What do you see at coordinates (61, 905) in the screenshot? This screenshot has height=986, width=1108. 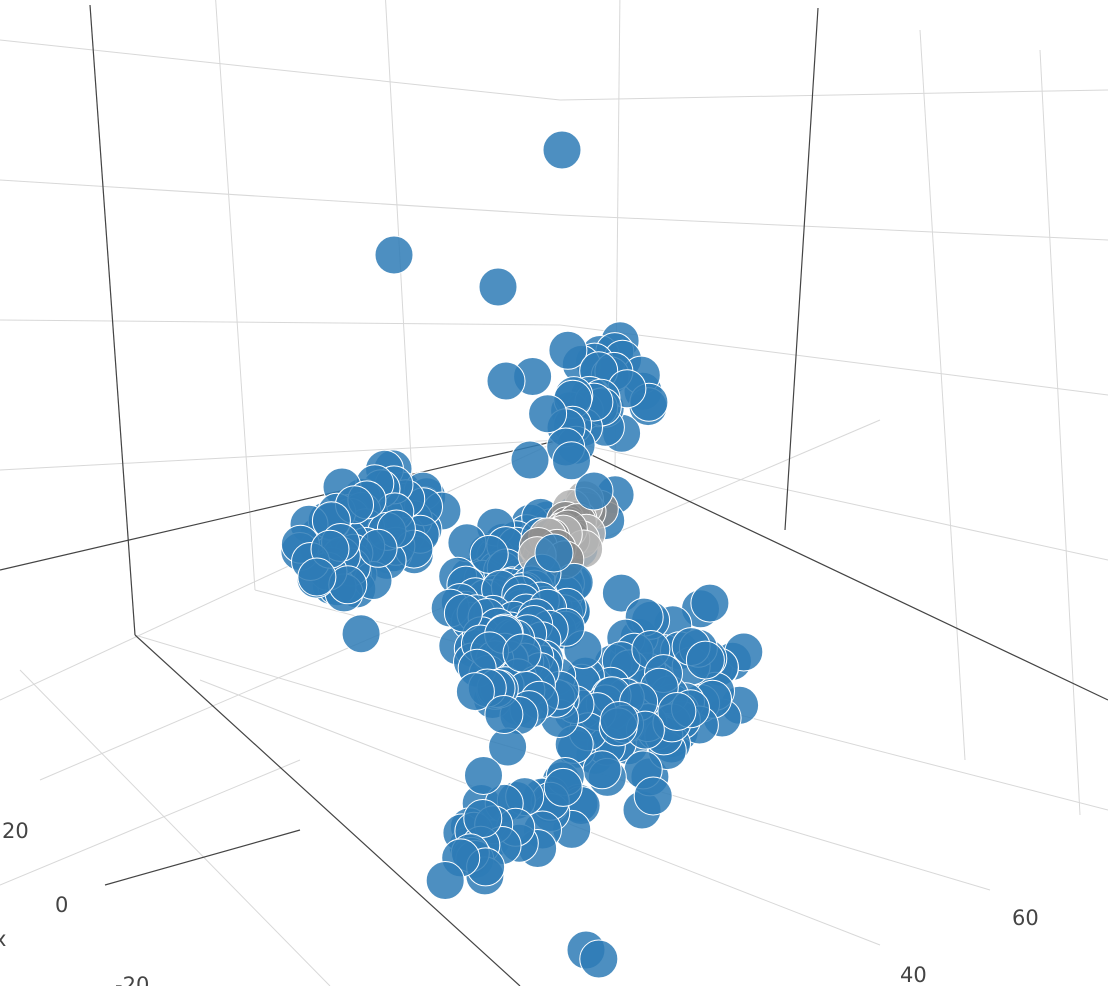 I see `x-tick-label: 0` at bounding box center [61, 905].